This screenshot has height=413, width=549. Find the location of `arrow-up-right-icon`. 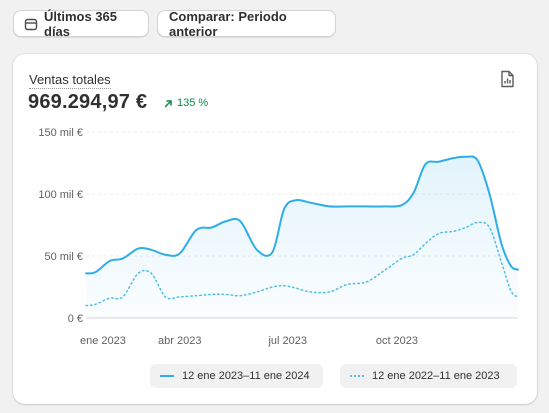

arrow-up-right-icon is located at coordinates (168, 103).